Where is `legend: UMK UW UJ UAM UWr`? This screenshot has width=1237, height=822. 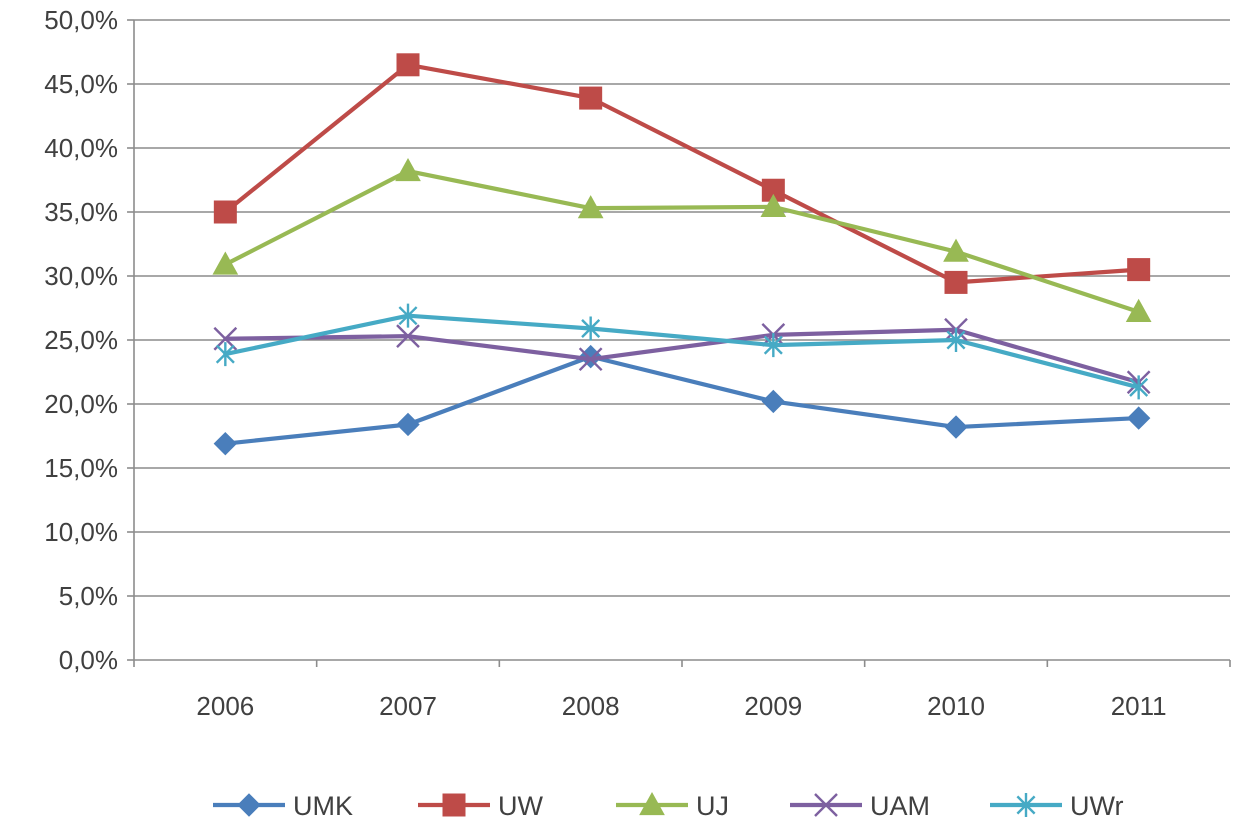 legend: UMK UW UJ UAM UWr is located at coordinates (668, 806).